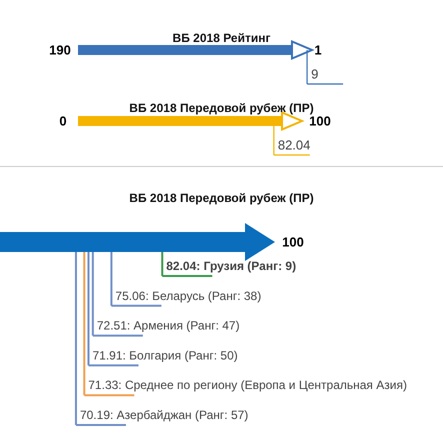  Describe the element at coordinates (183, 266) in the screenshot. I see `data-label: 82.04:` at that location.